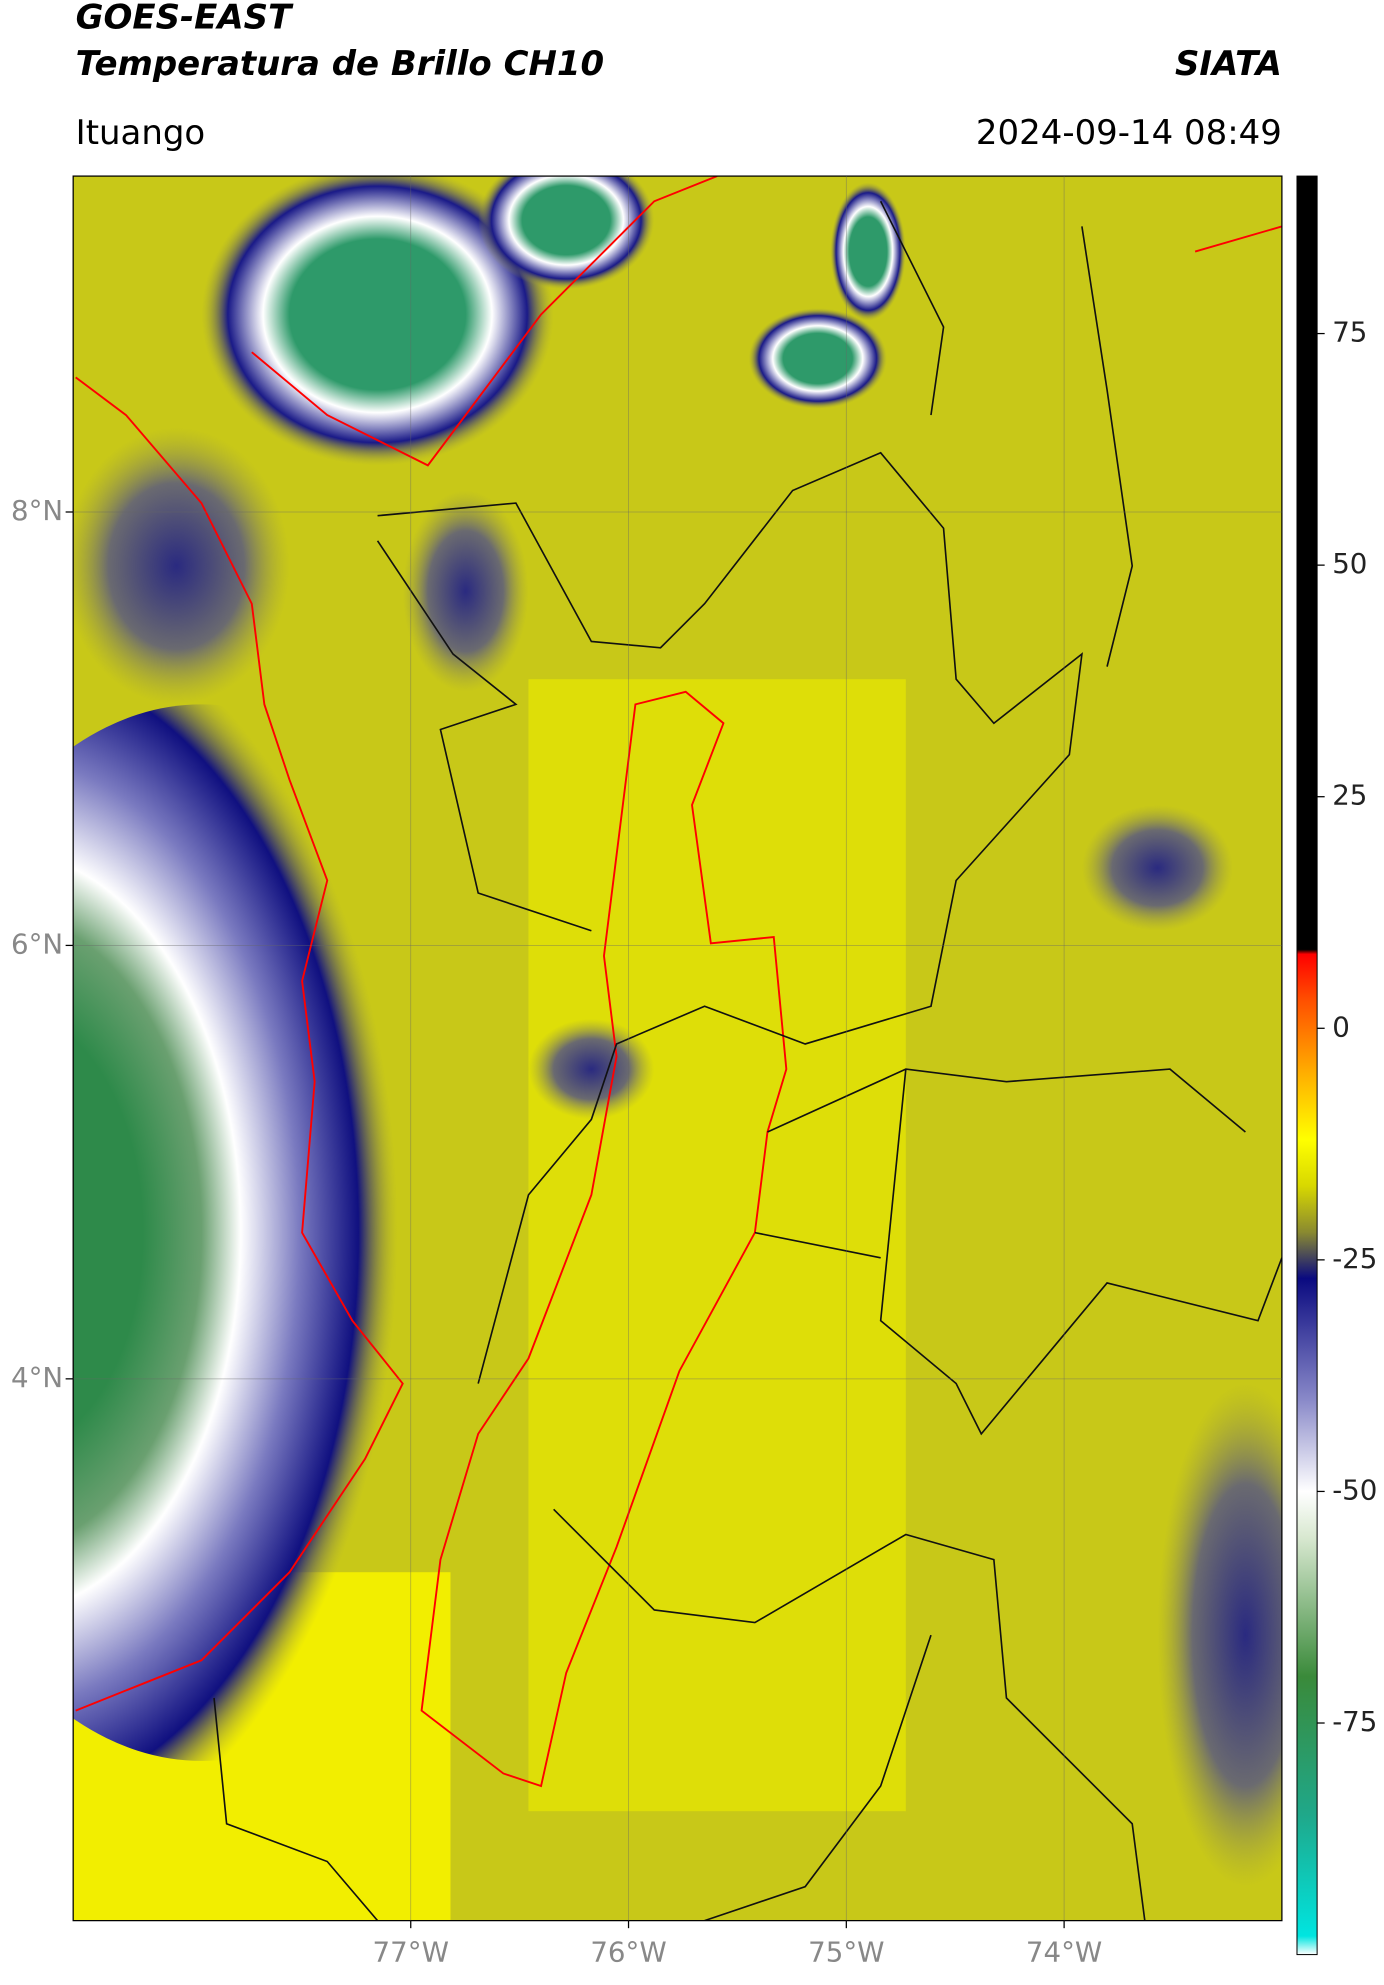 This screenshot has width=1384, height=1985. I want to click on datetime: 2024-09-14 08:49, so click(1129, 133).